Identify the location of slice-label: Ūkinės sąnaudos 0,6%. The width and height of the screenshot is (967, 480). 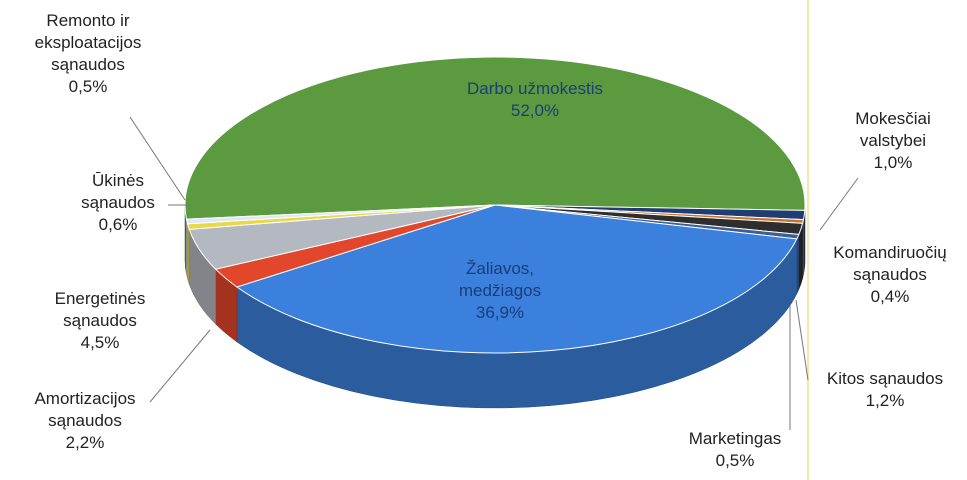
(118, 203).